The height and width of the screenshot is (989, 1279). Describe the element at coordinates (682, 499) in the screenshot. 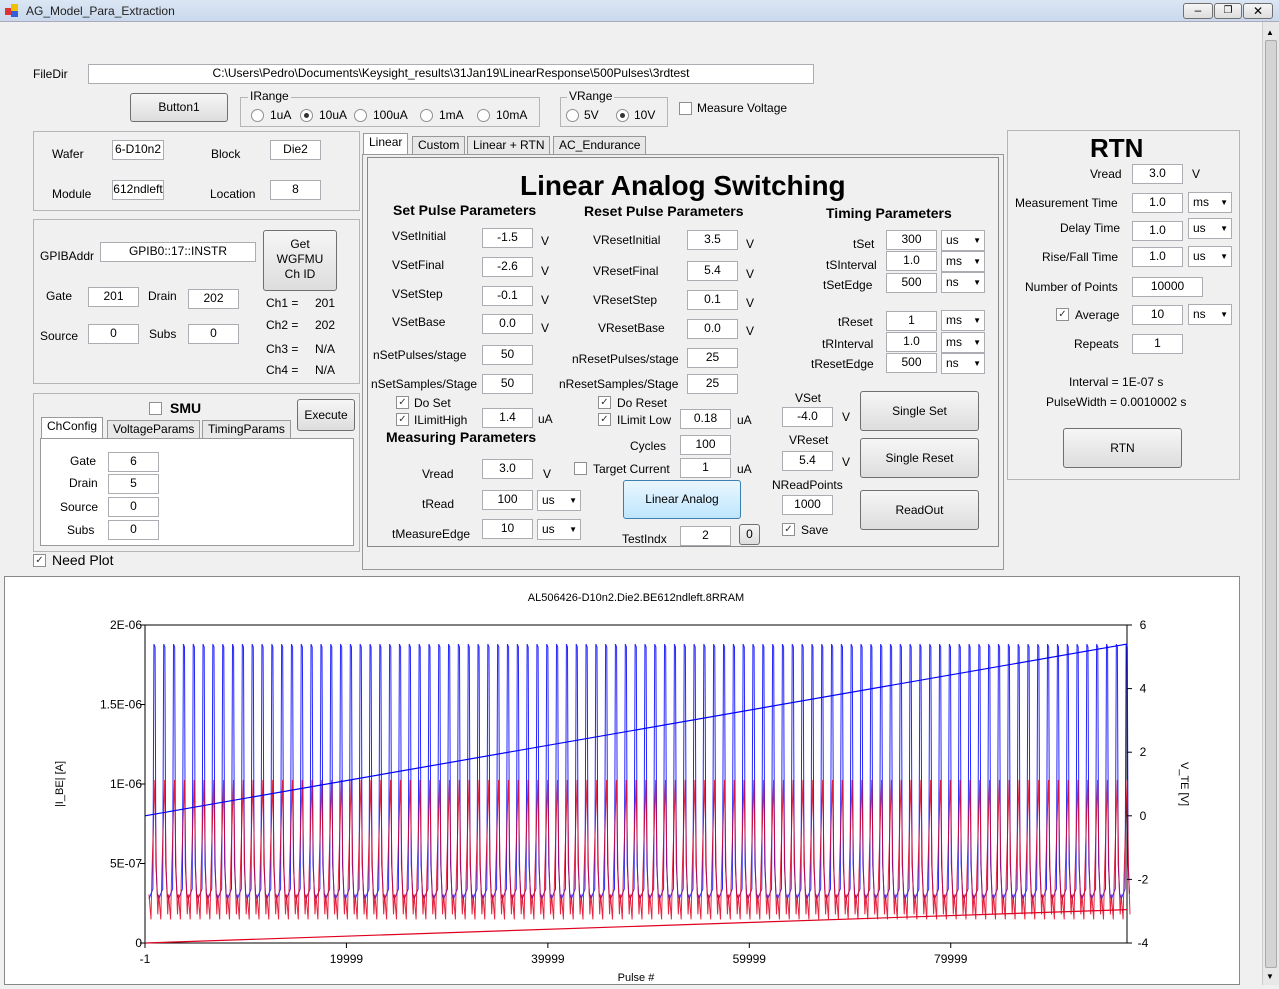

I see `linear-analog-button: Linear Analog` at that location.